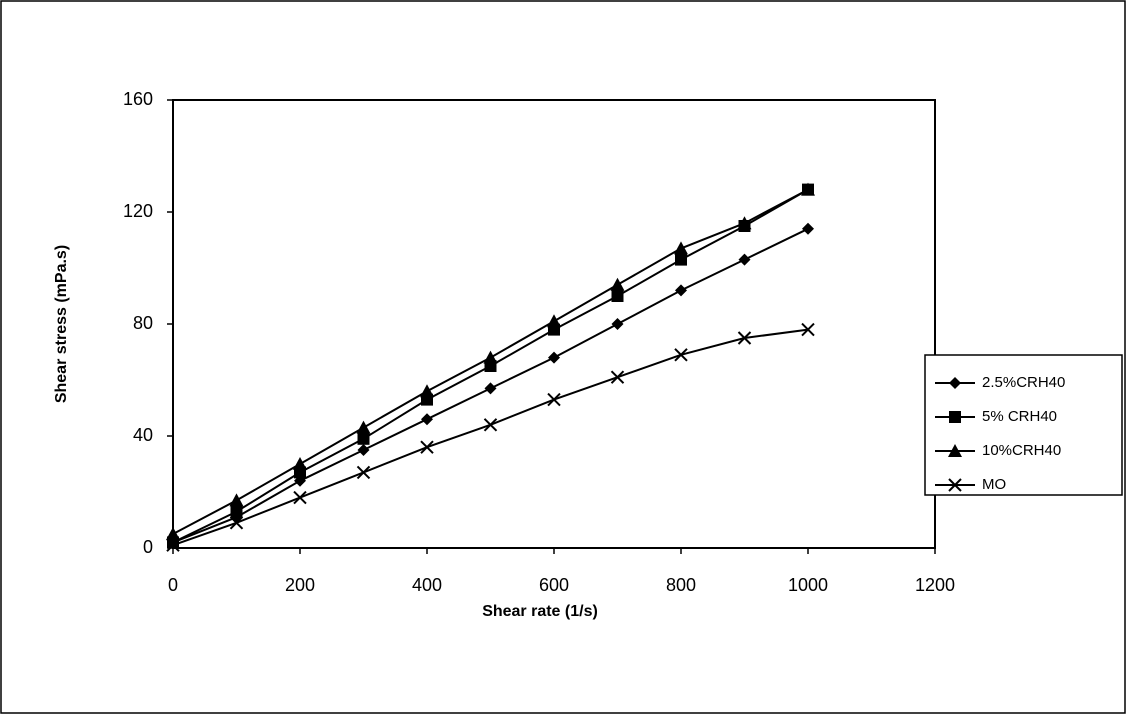  I want to click on x-tick-label: 1000, so click(808, 585).